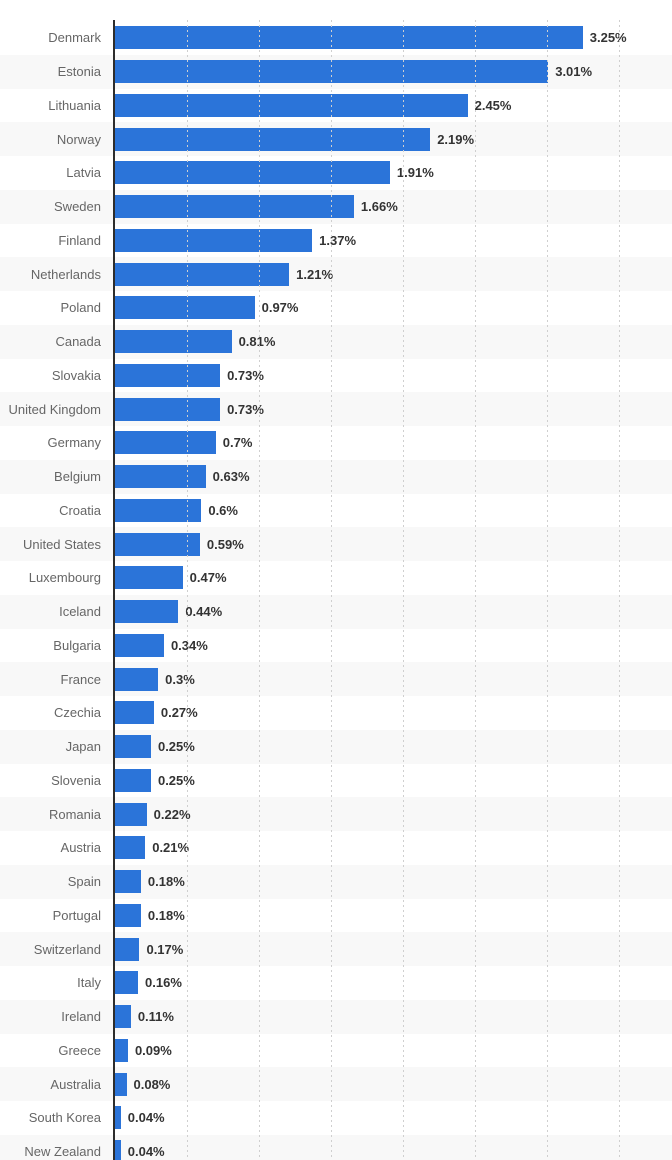 The height and width of the screenshot is (1160, 672). Describe the element at coordinates (166, 915) in the screenshot. I see `value-label: 0.18%` at that location.